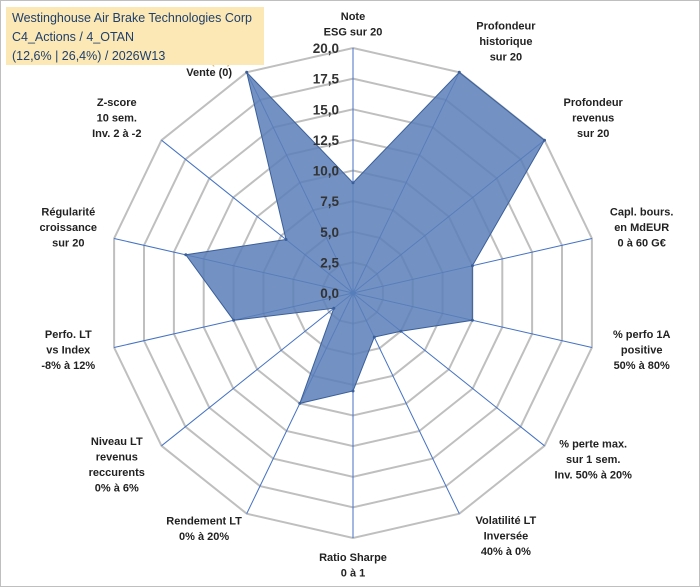 The width and height of the screenshot is (700, 587). Describe the element at coordinates (642, 366) in the screenshot. I see `axis-label-line: 50% à 80%` at that location.